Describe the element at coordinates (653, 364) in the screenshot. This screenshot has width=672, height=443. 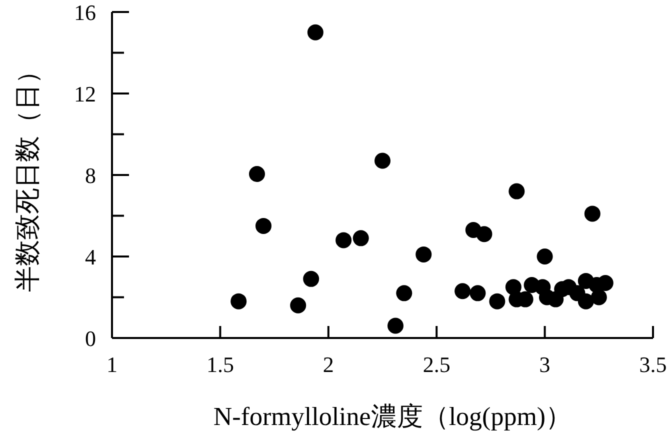
I see `x-tick-label: 3.5` at that location.